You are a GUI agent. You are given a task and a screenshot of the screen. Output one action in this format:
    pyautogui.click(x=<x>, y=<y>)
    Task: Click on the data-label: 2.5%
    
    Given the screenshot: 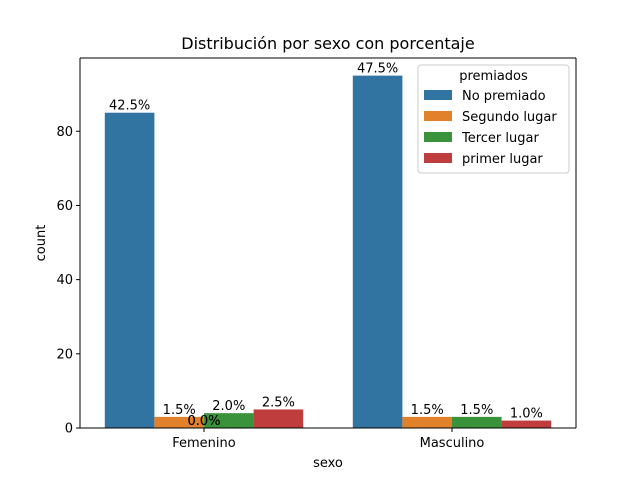 What is the action you would take?
    pyautogui.click(x=278, y=402)
    